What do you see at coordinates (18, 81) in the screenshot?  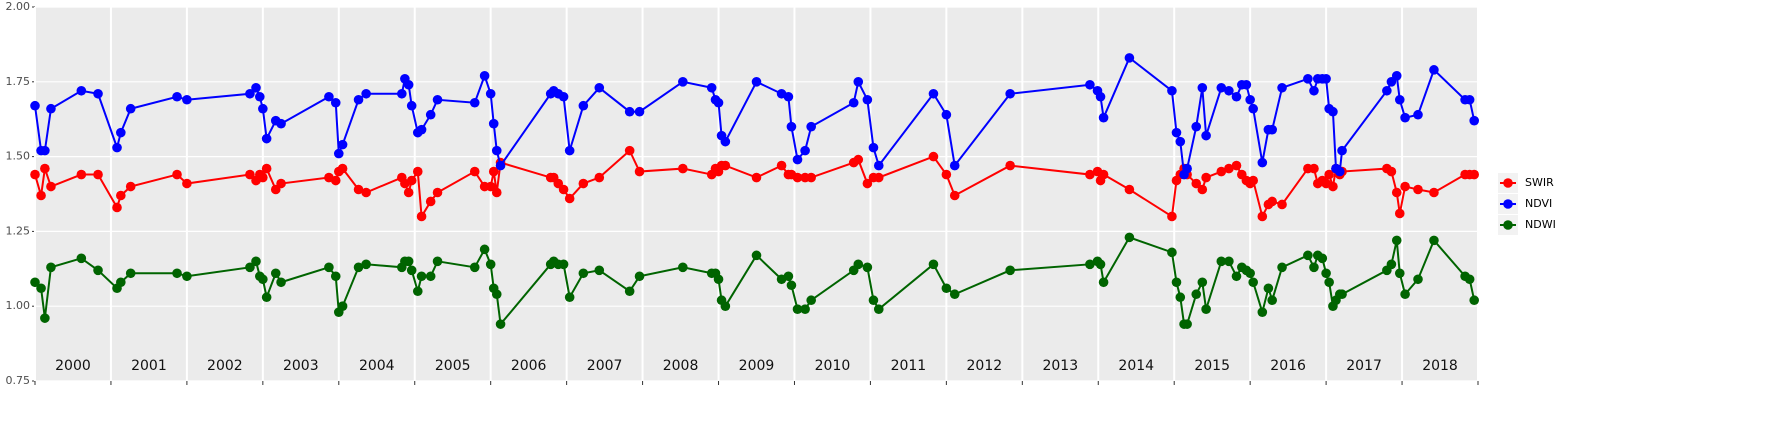 I see `y-tick-label: 1.75` at bounding box center [18, 81].